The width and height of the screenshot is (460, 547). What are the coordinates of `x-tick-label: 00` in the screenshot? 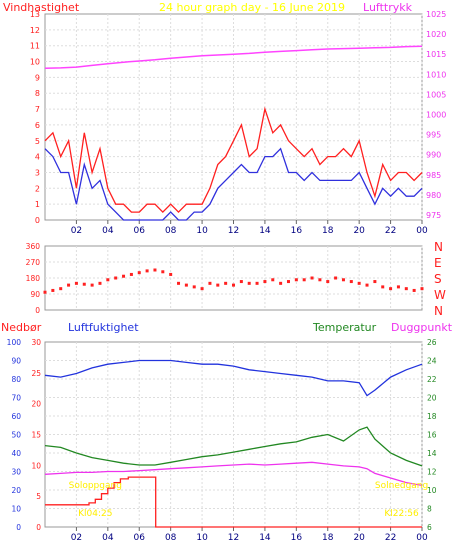 It's located at (422, 538).